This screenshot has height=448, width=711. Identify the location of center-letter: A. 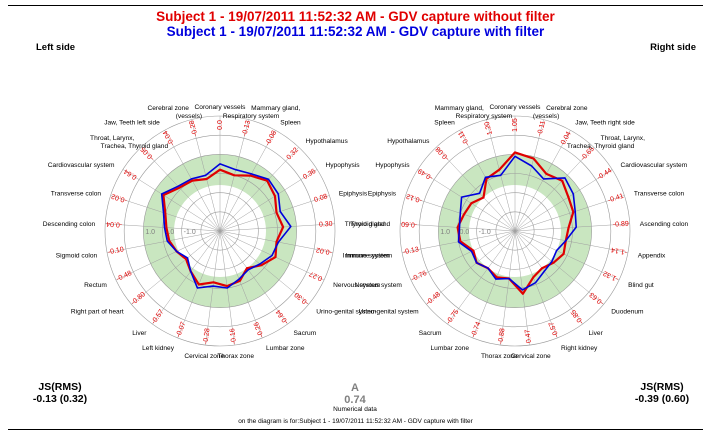
(355, 388).